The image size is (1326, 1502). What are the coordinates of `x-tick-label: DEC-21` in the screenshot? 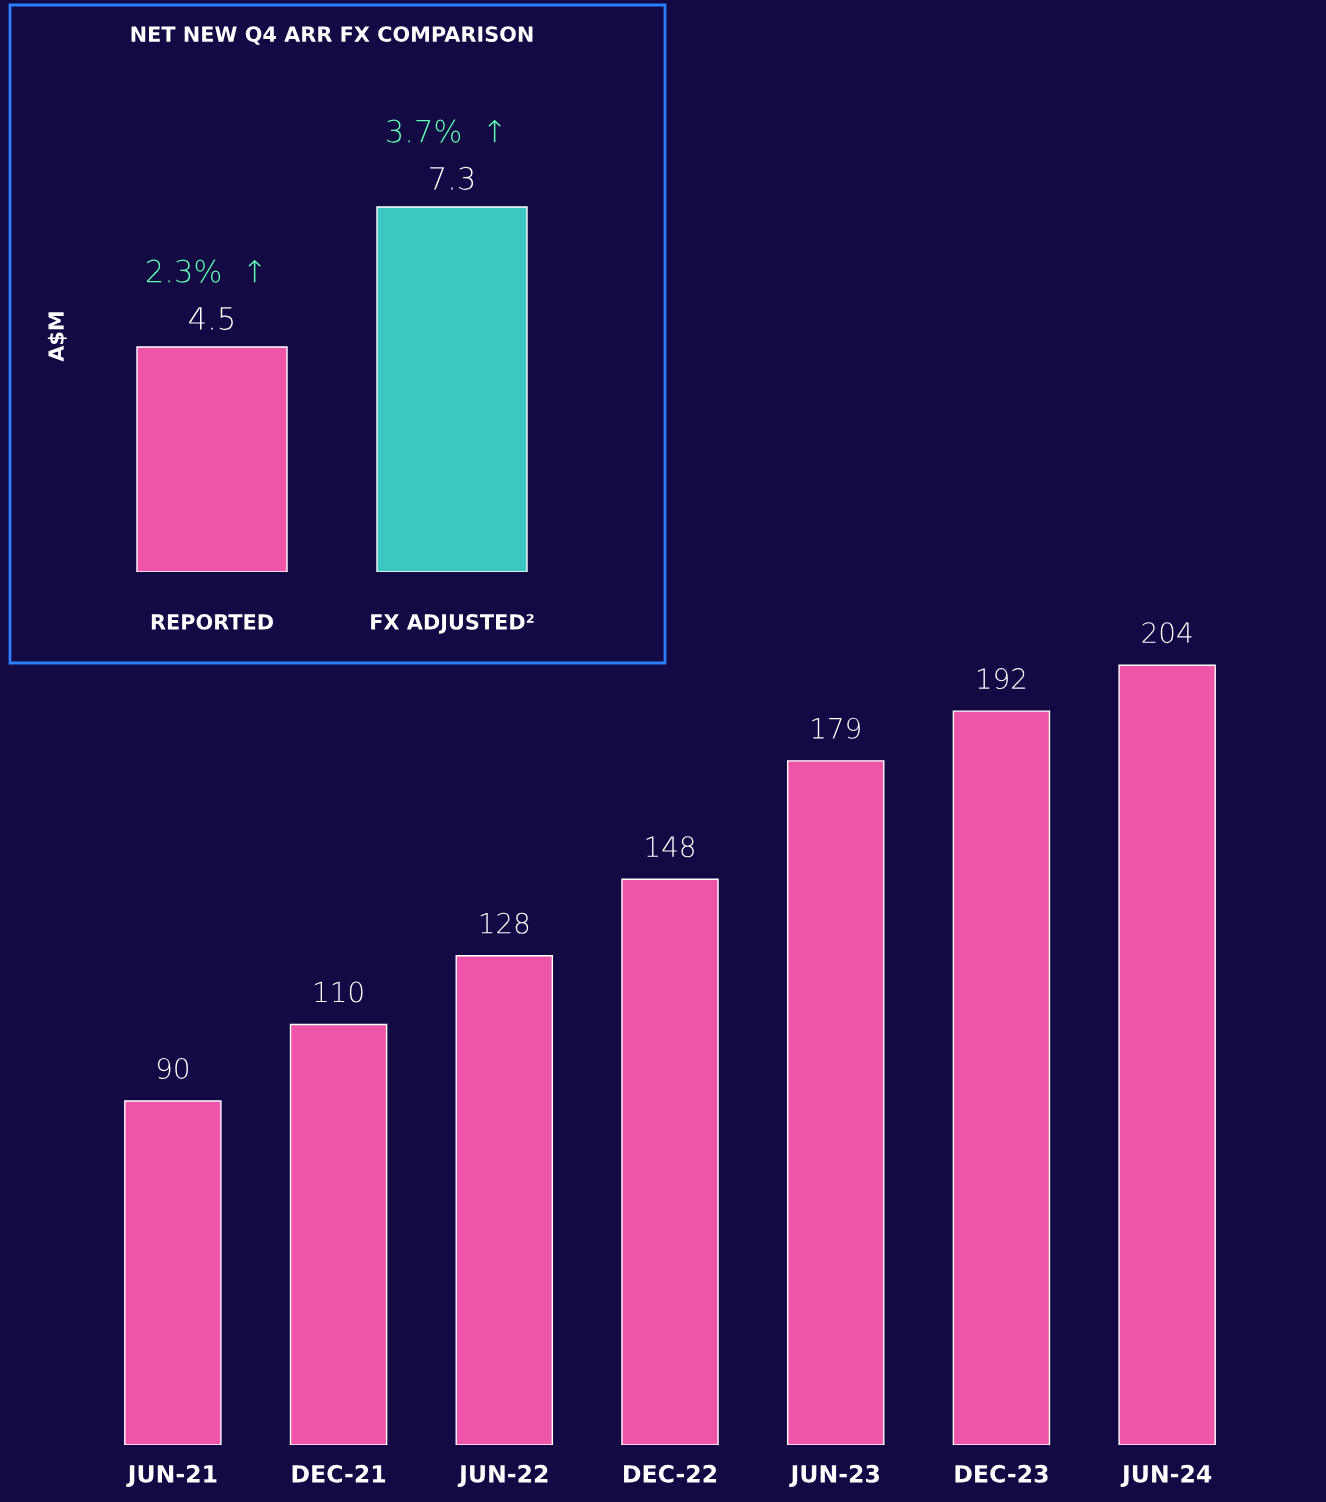 It's located at (339, 1473).